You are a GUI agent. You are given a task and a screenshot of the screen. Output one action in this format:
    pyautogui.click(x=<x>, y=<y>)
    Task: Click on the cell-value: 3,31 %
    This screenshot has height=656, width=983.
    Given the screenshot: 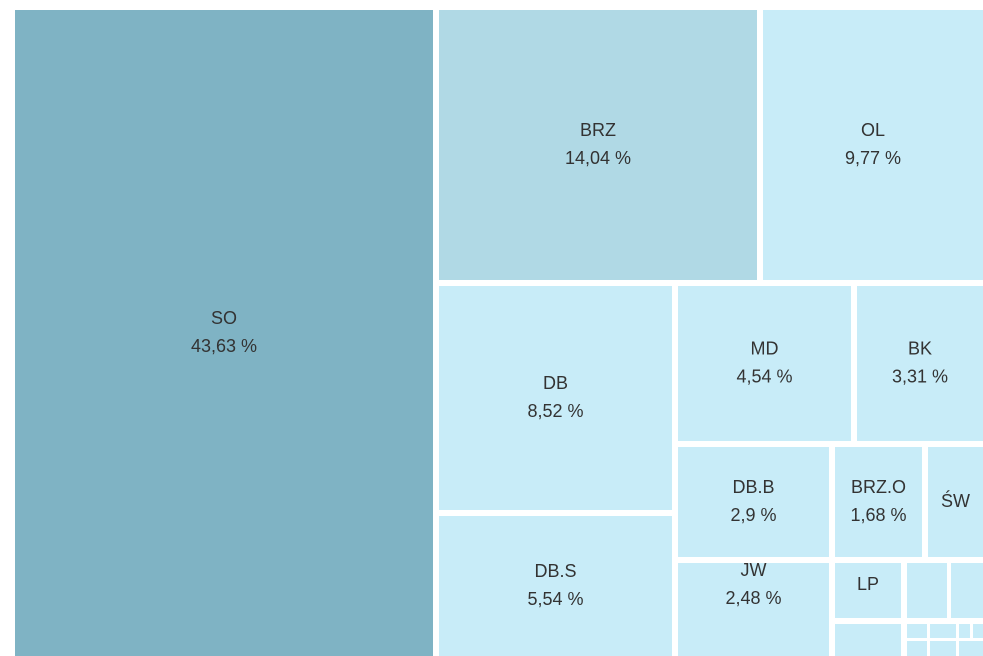 What is the action you would take?
    pyautogui.click(x=920, y=376)
    